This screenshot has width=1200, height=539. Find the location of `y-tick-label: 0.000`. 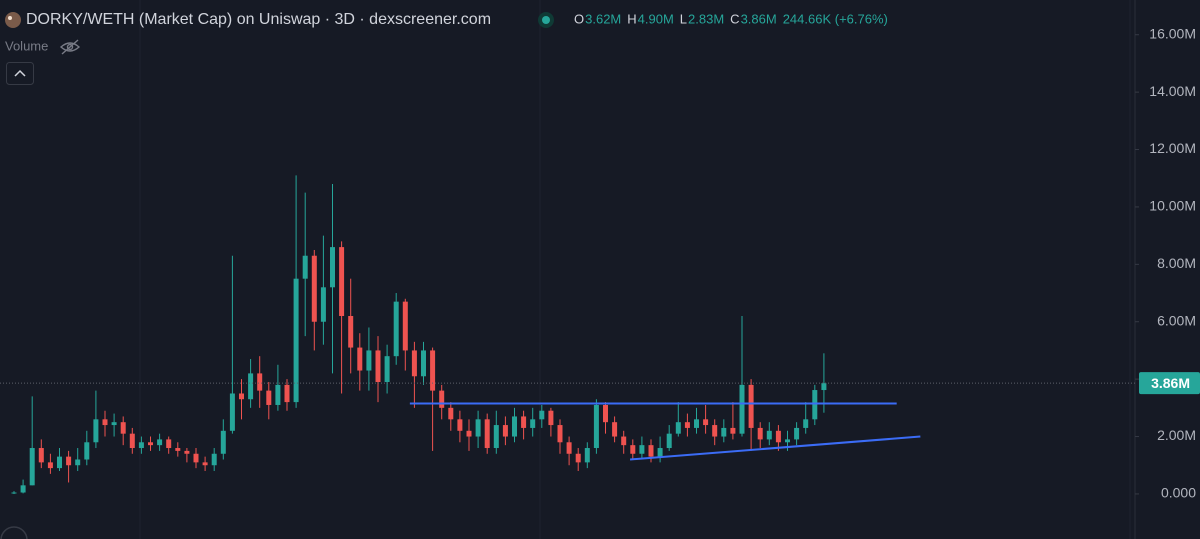

y-tick-label: 0.000 is located at coordinates (1178, 493).